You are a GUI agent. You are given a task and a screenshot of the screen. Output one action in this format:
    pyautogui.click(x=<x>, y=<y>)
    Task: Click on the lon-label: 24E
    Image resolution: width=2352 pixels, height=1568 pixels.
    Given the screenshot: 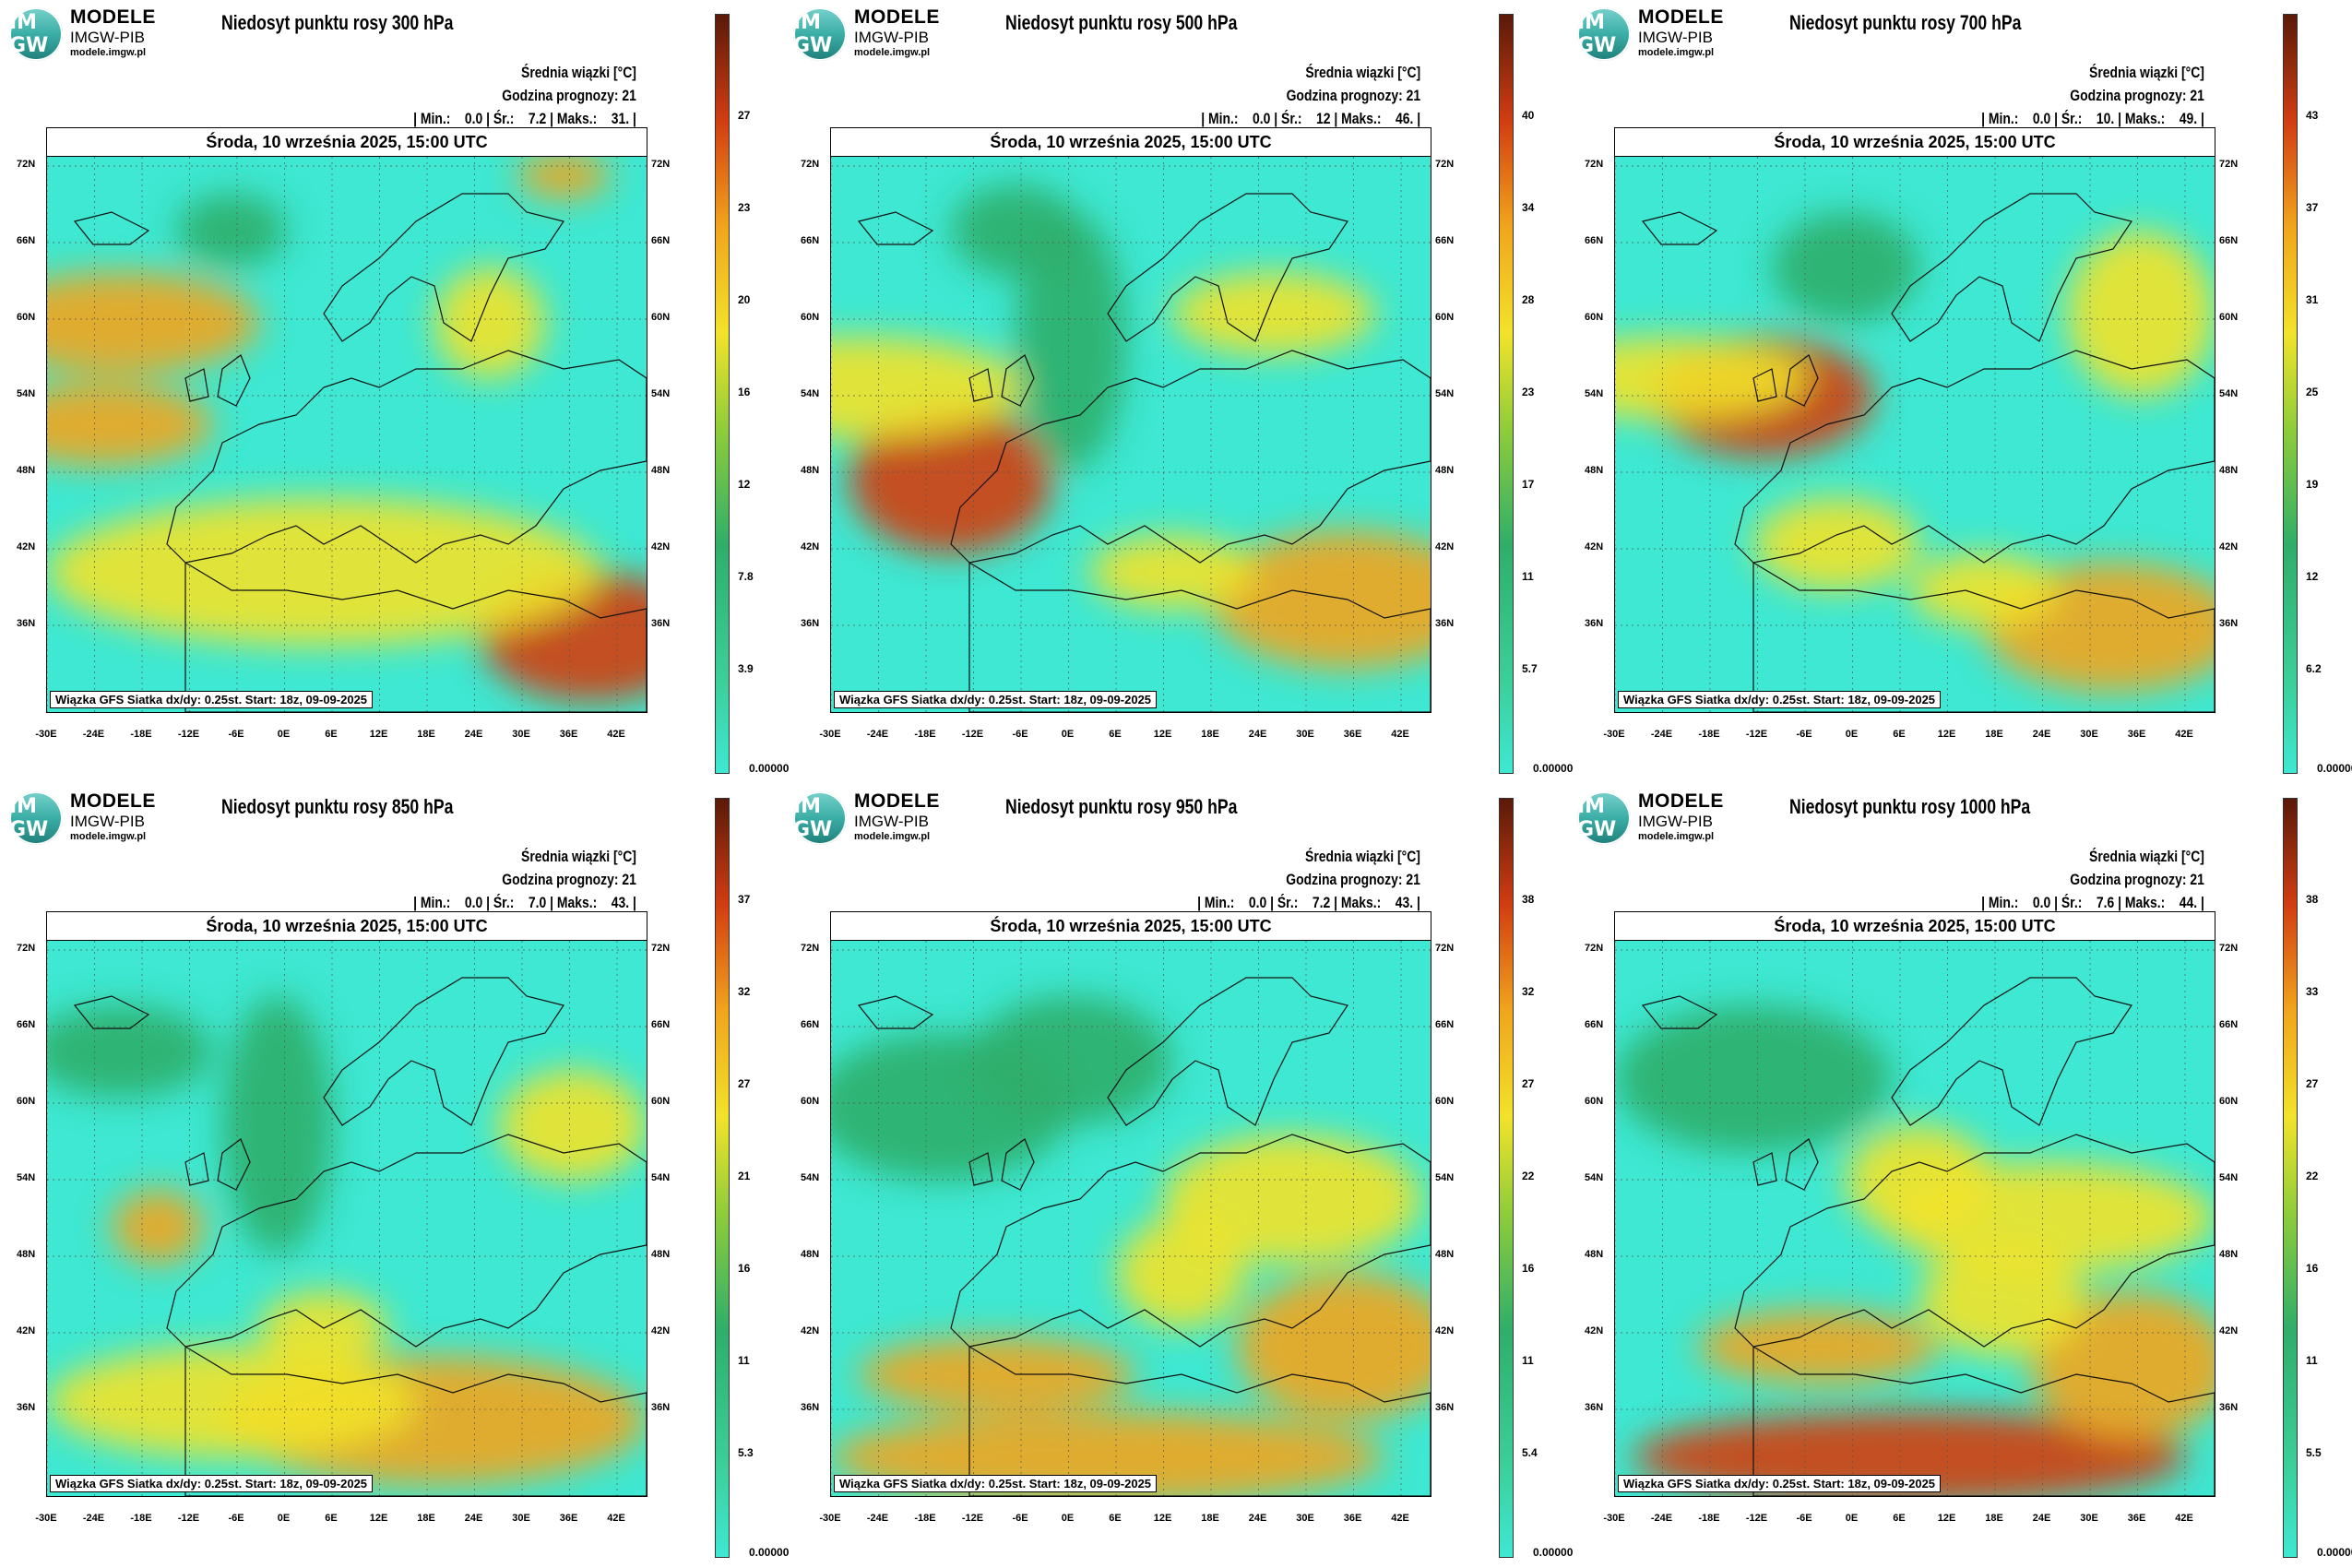 What is the action you would take?
    pyautogui.click(x=473, y=734)
    